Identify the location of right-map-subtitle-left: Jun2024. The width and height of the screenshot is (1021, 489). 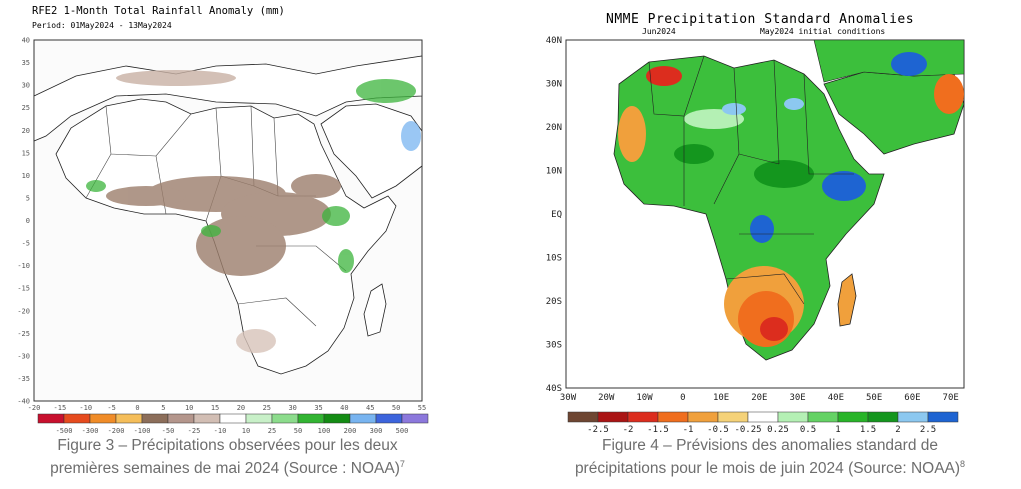
(659, 31).